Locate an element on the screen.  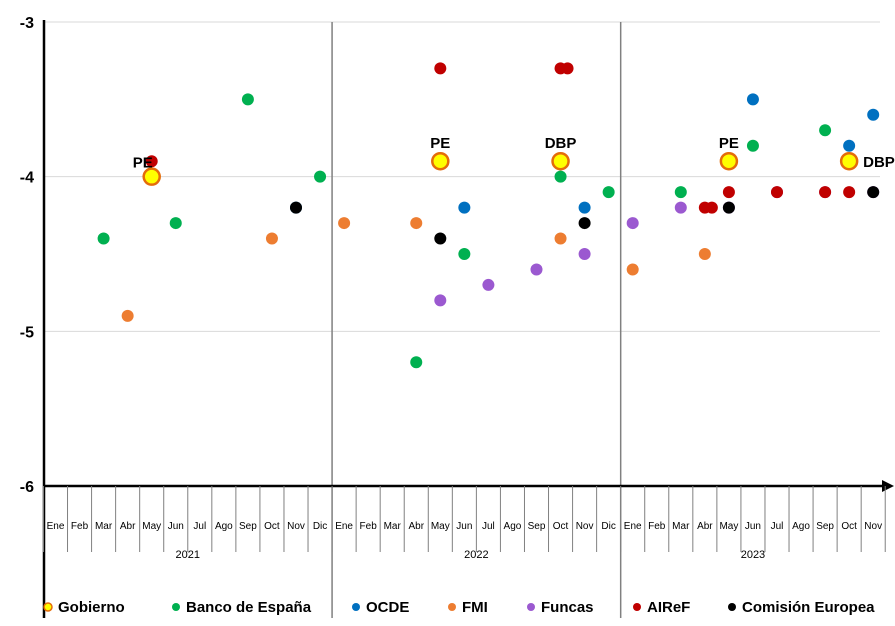
legend-marker-funcas is located at coordinates (531, 607).